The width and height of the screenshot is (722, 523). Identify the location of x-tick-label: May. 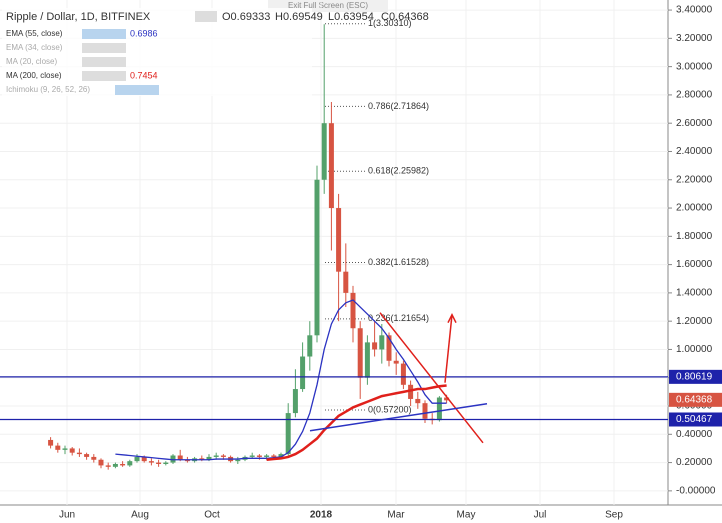
(466, 515).